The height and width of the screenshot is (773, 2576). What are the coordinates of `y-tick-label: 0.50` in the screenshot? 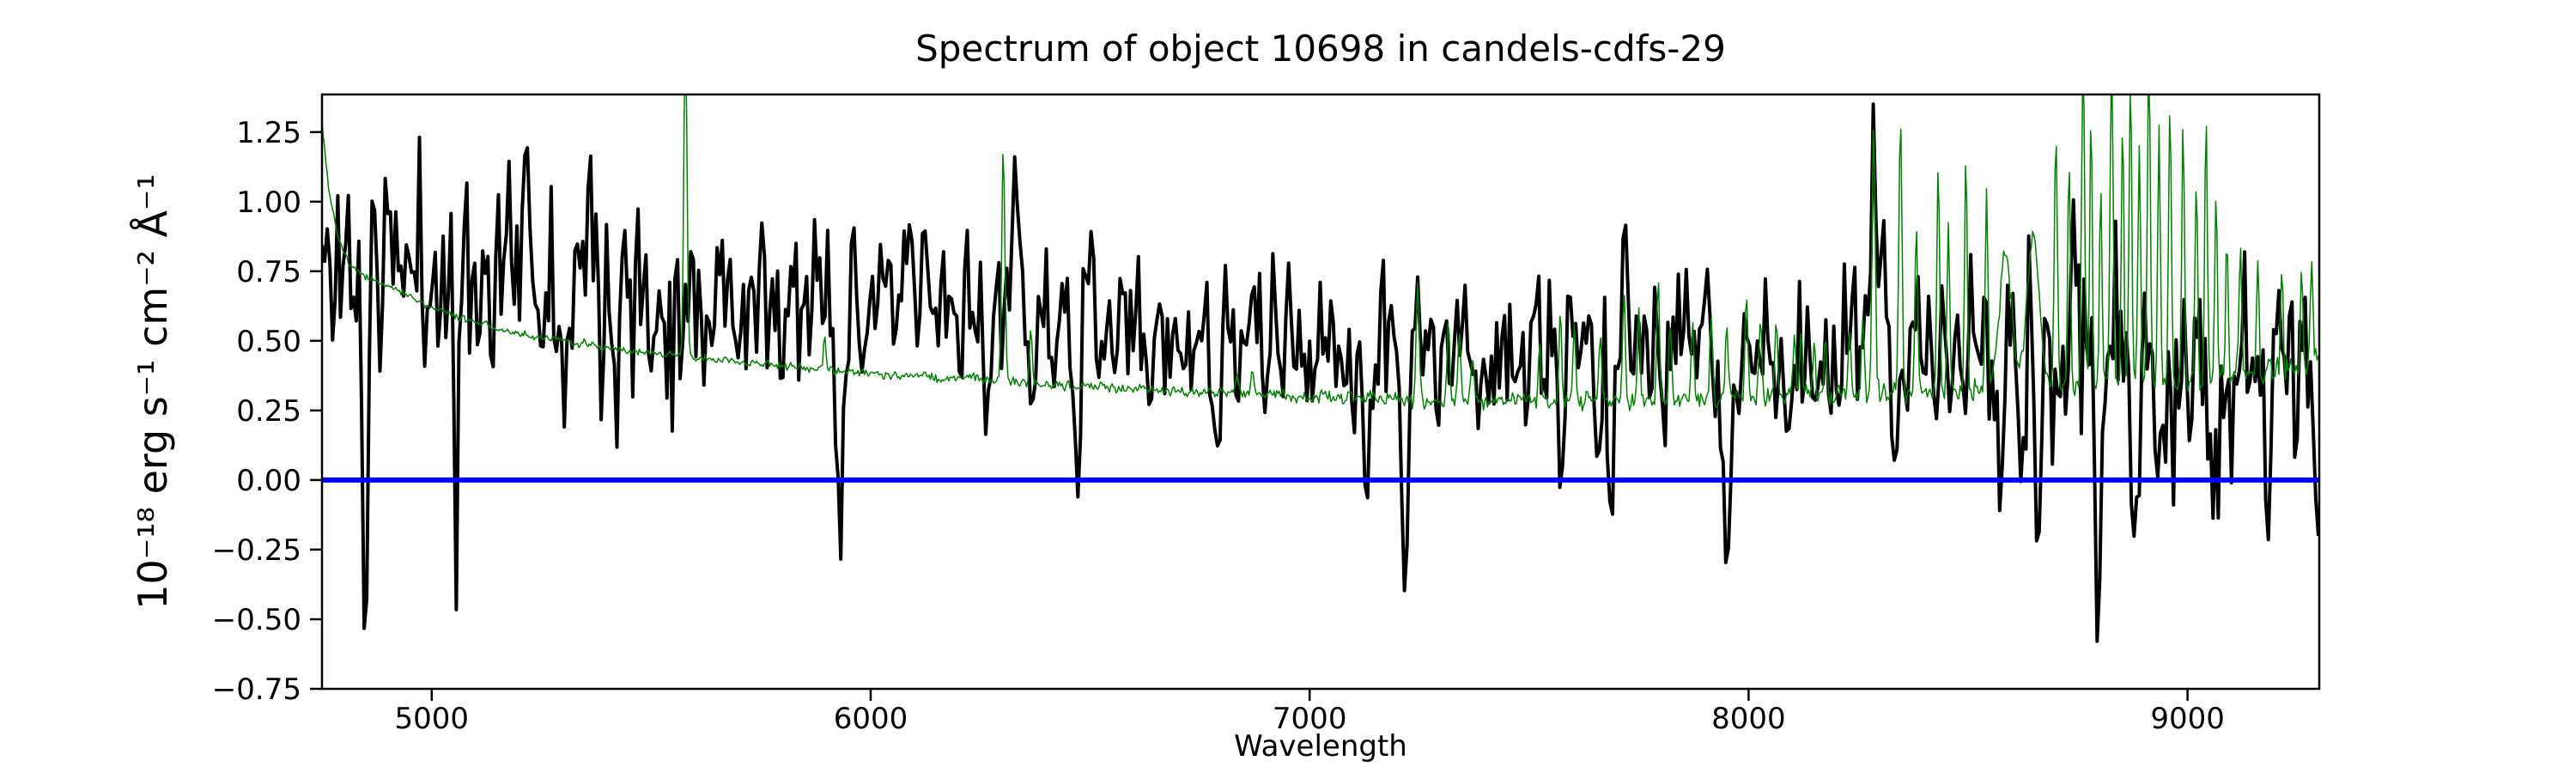 It's located at (269, 342).